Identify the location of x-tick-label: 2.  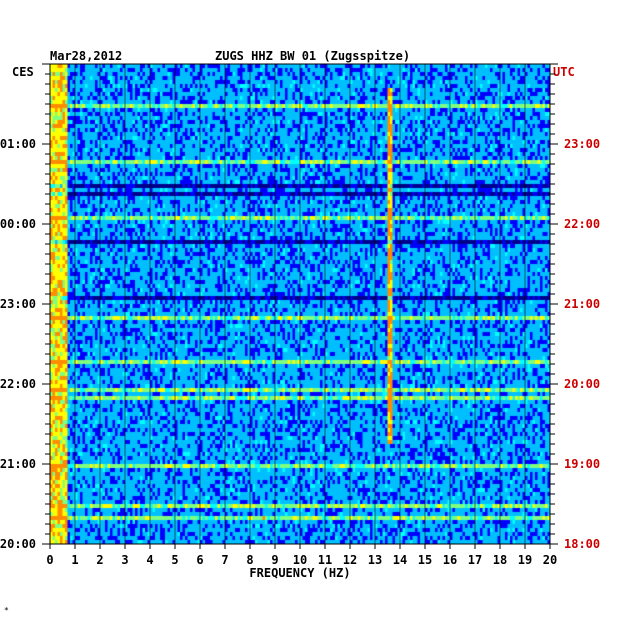
(99, 560).